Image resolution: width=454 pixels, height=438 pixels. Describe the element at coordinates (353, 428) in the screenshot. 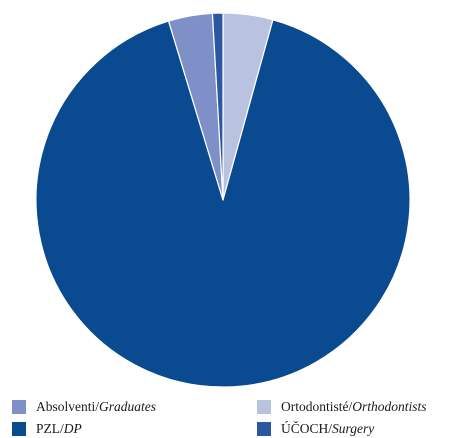

I see `legend-label-en: Surgery` at that location.